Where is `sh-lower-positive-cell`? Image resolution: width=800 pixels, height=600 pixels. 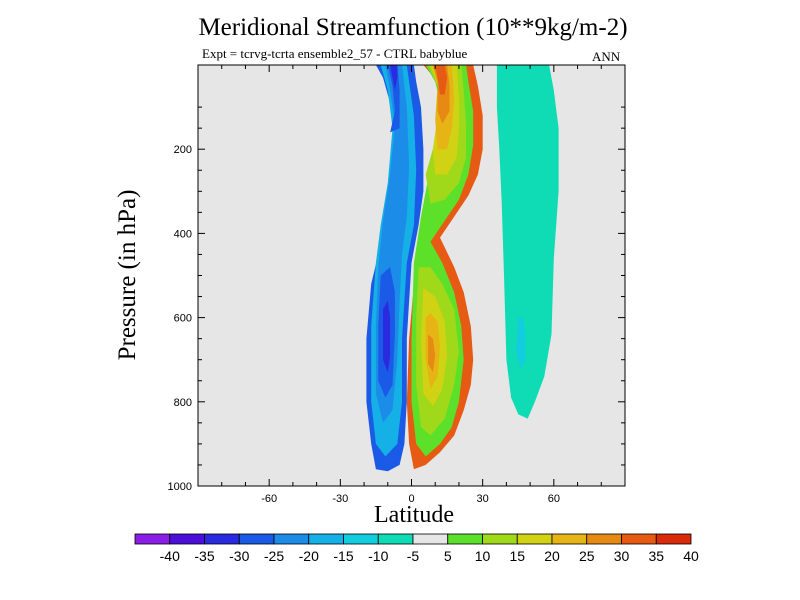 sh-lower-positive-cell is located at coordinates (327, 309).